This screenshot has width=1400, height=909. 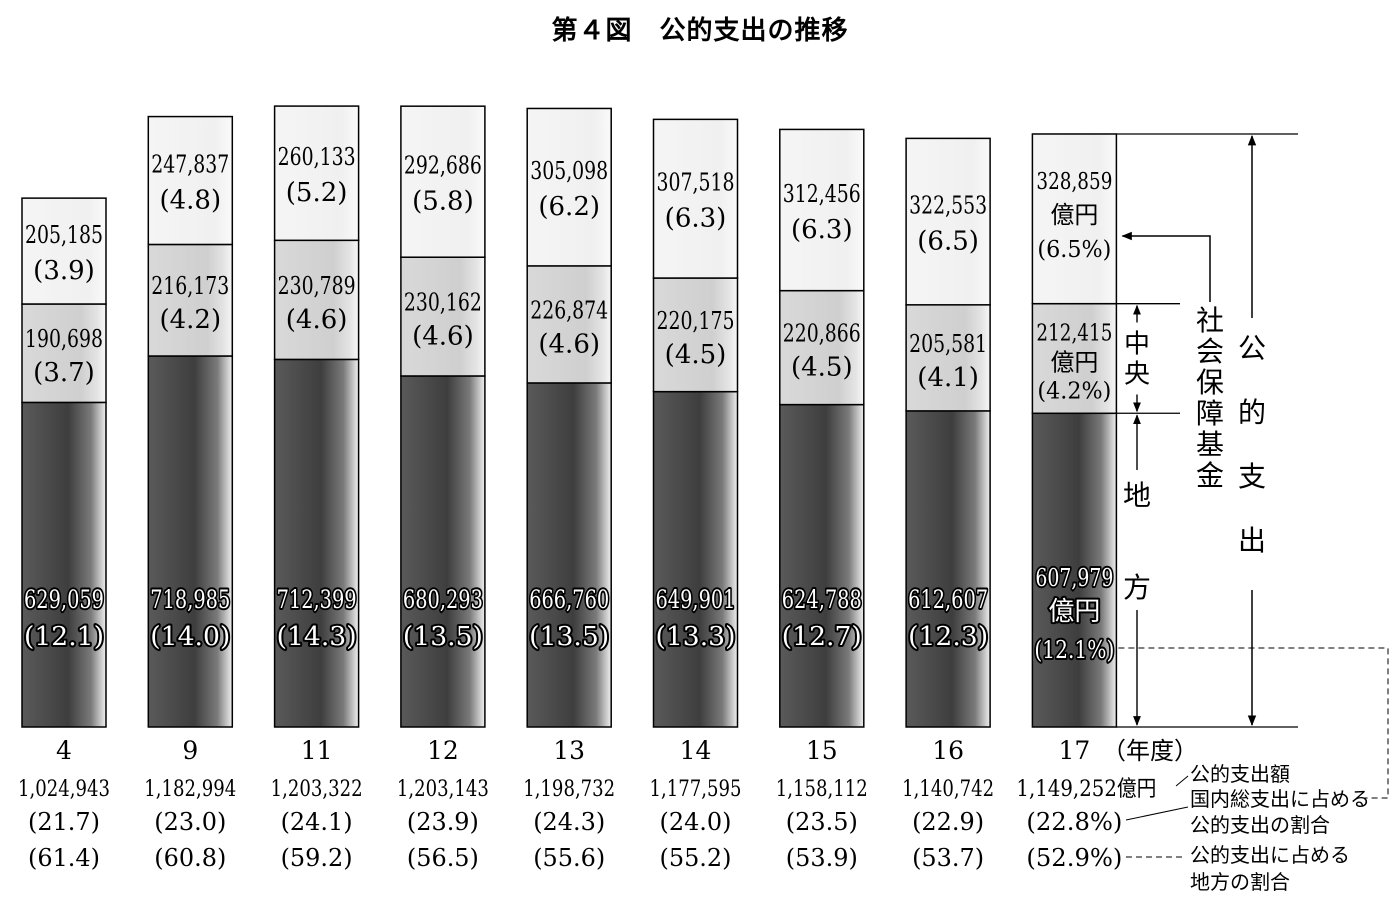 What do you see at coordinates (443, 166) in the screenshot?
I see `label-social-value: 292,686` at bounding box center [443, 166].